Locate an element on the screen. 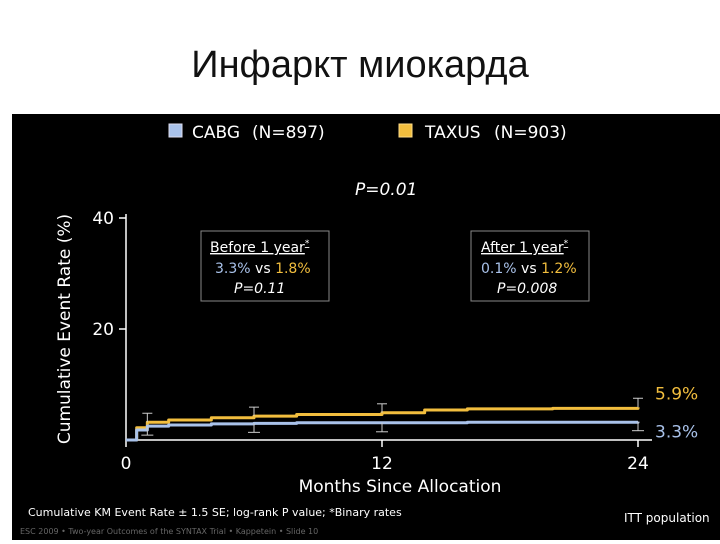  legend-label-cabg: CABG is located at coordinates (216, 133).